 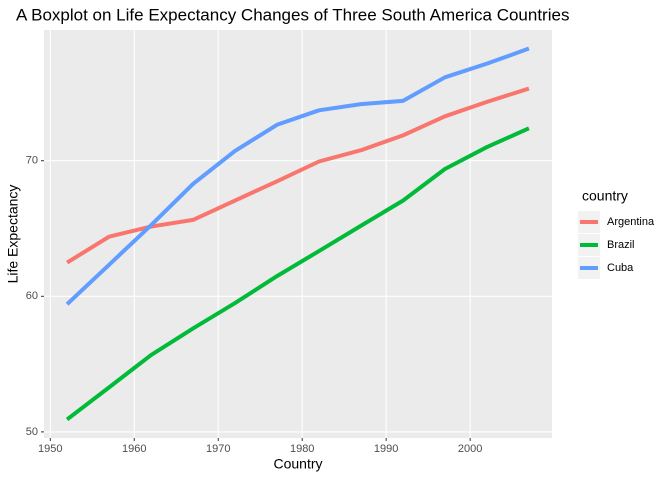 I want to click on x-tick-label: 2000, so click(x=470, y=449).